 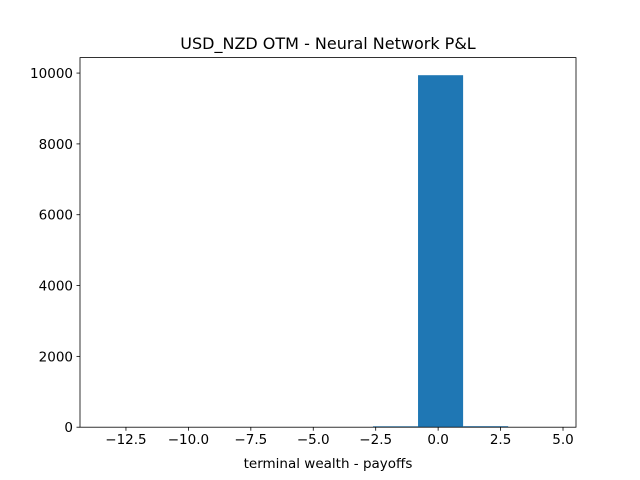 I want to click on x-tick-label: −2.5, so click(x=375, y=440).